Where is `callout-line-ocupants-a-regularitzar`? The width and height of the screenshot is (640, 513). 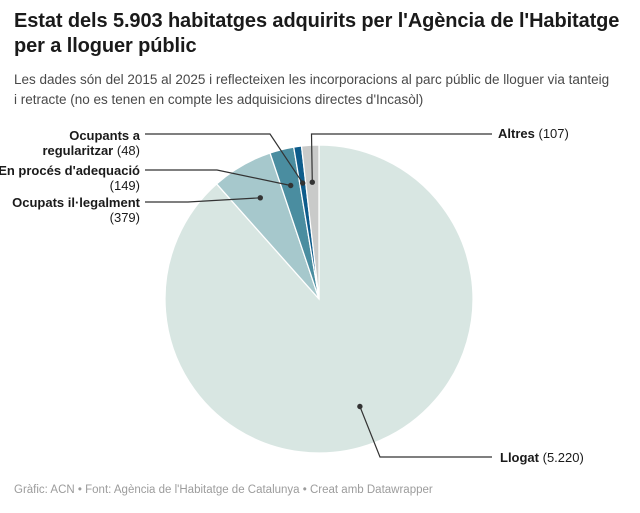 callout-line-ocupants-a-regularitzar is located at coordinates (224, 158).